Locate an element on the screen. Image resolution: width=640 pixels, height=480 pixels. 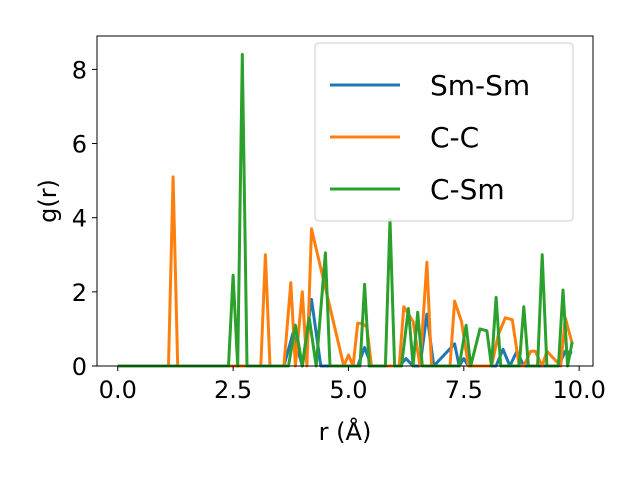
y-axis: 0 2 4 6 8 is located at coordinates (84, 218).